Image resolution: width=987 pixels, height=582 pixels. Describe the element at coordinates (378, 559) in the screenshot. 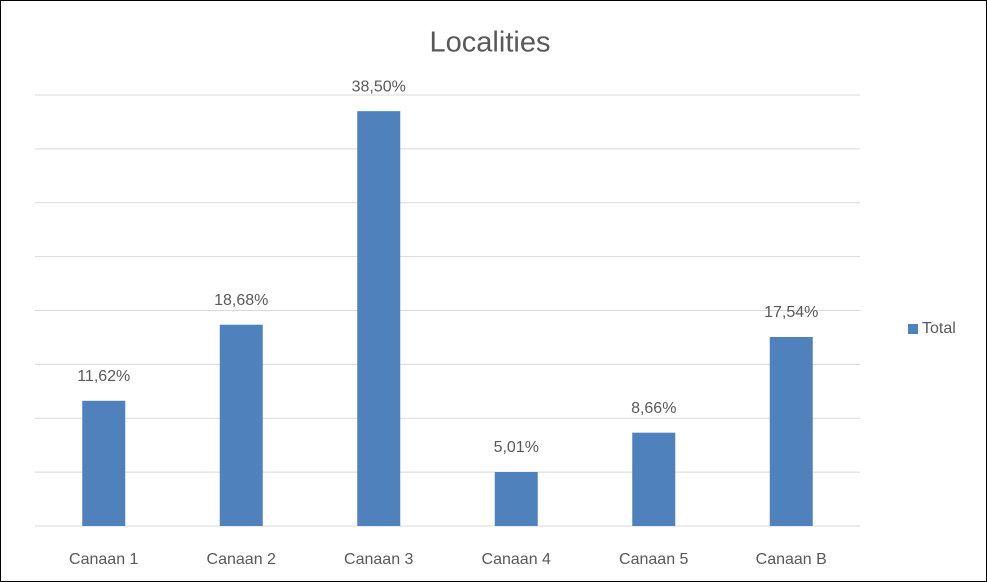

I see `x-tick-label: Canaan 3` at that location.